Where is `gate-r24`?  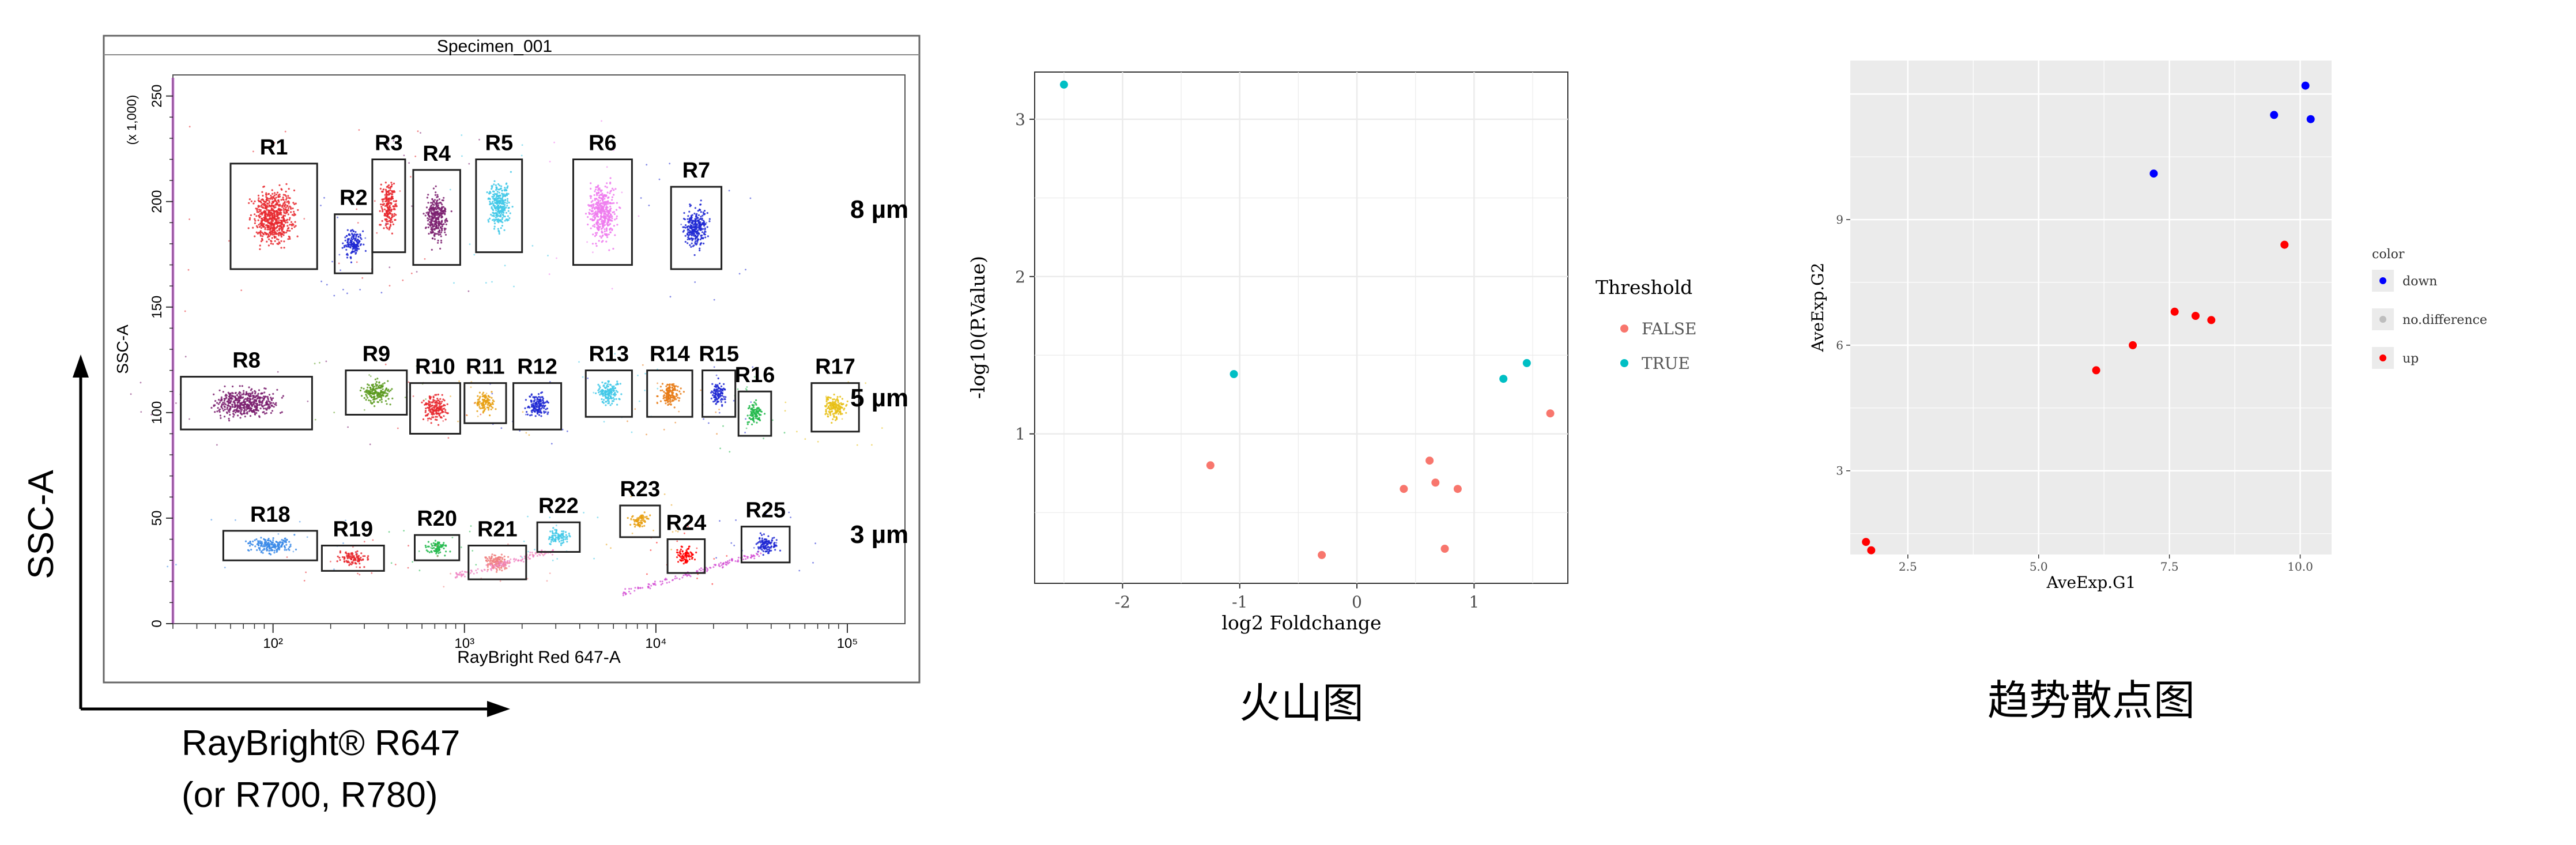
gate-r24 is located at coordinates (686, 556).